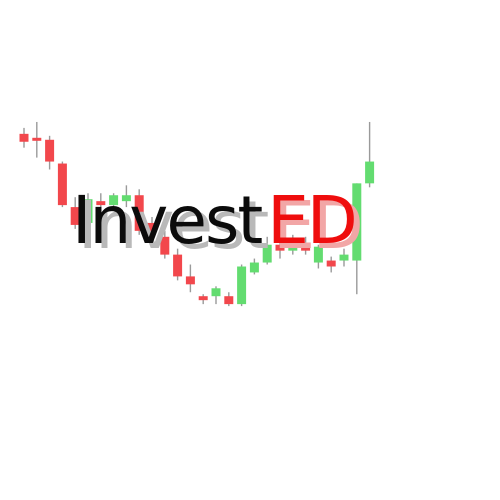 The height and width of the screenshot is (500, 500). I want to click on wordmark-shadow-invest: Invest, so click(173, 225).